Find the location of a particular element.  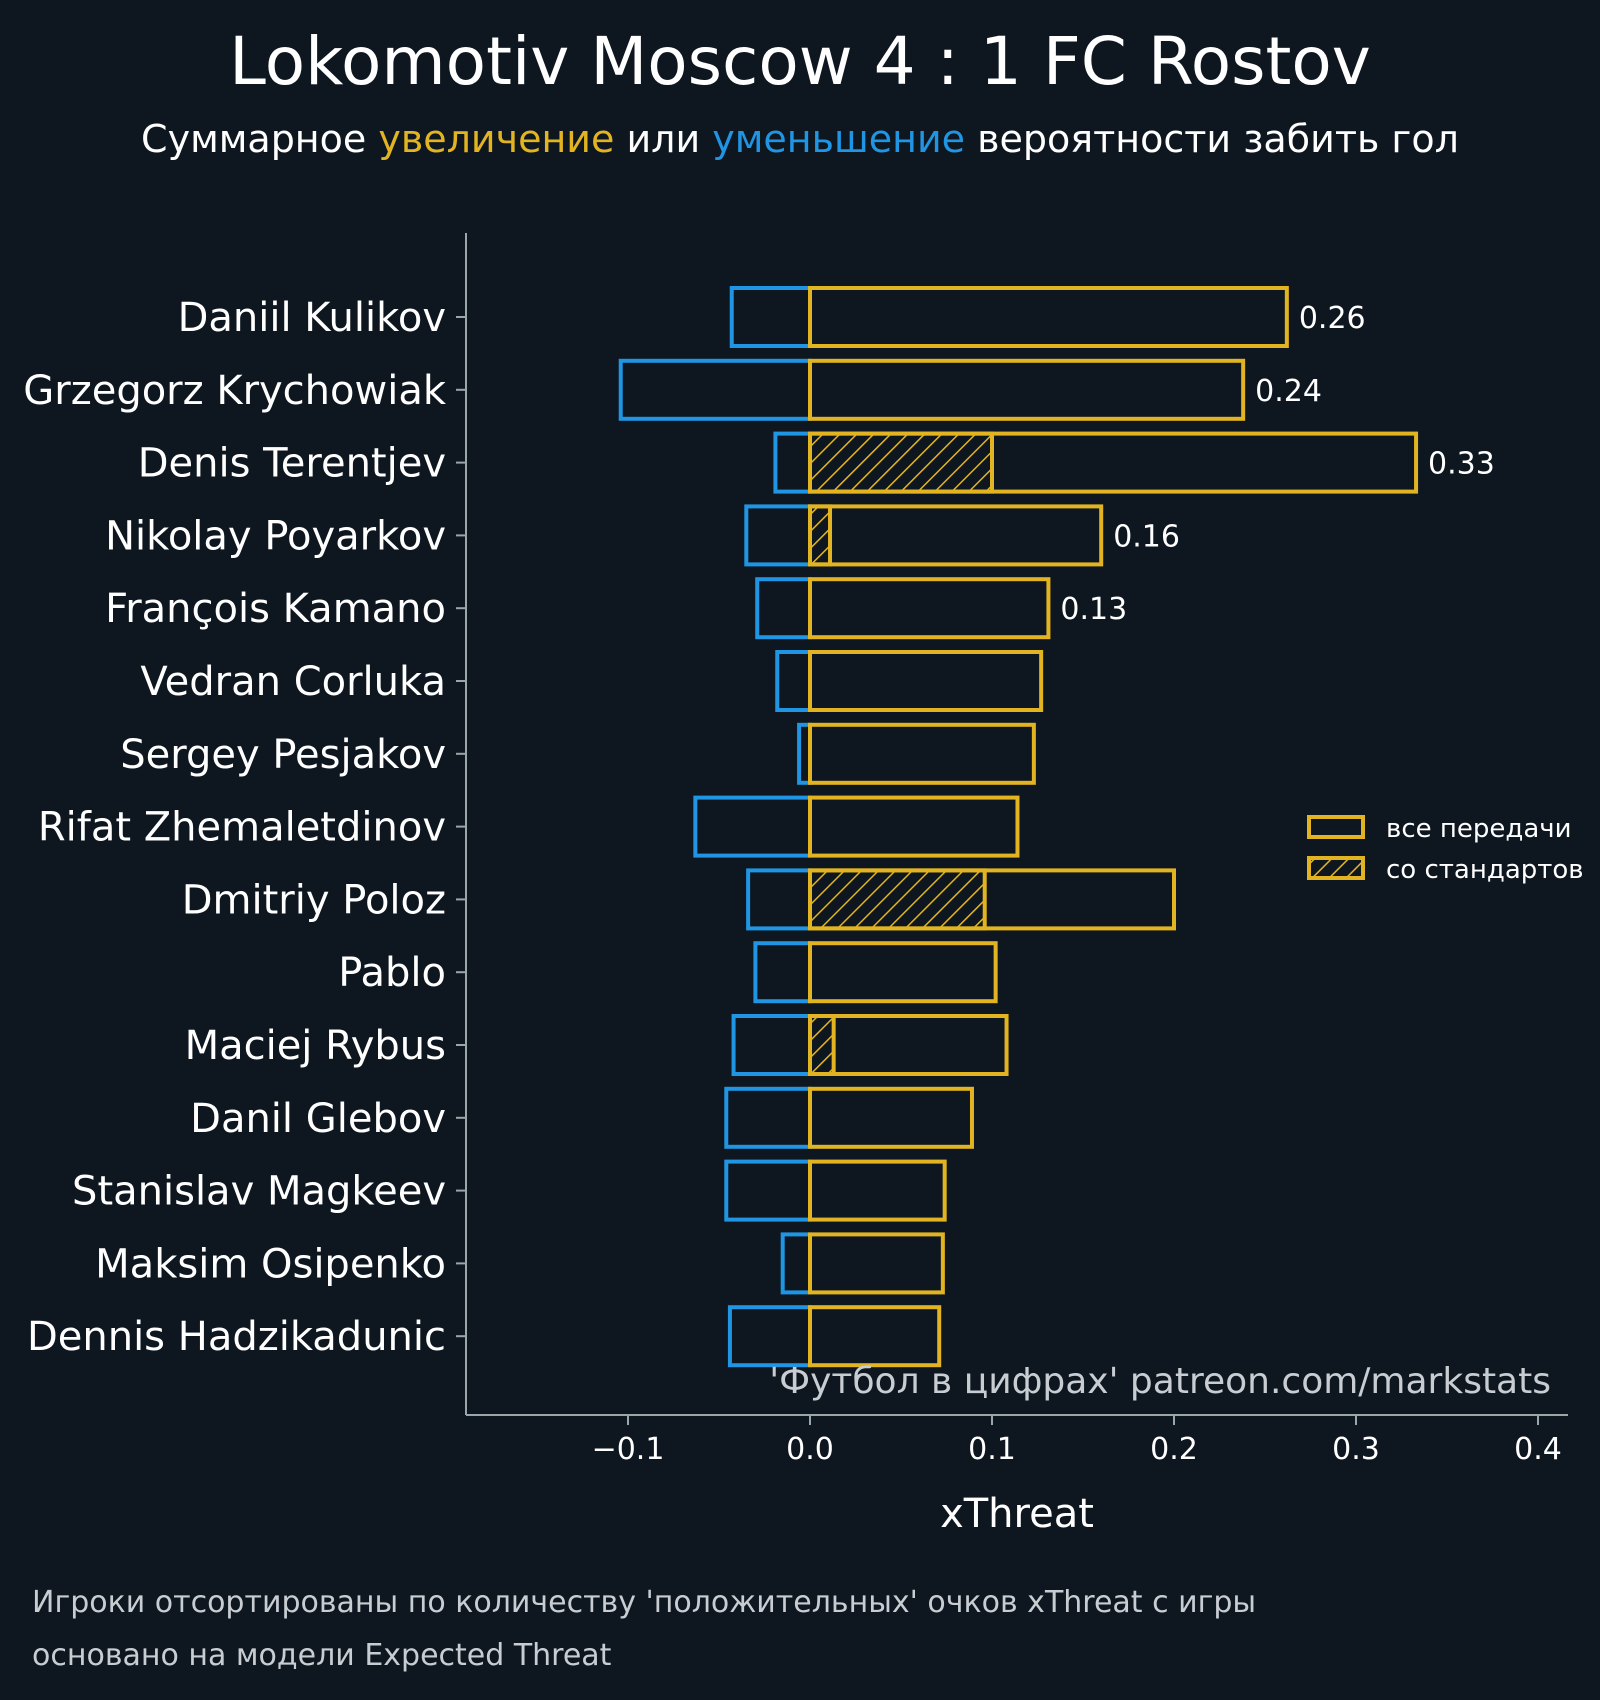

legend: все передачи со стандартов is located at coordinates (1445, 849).